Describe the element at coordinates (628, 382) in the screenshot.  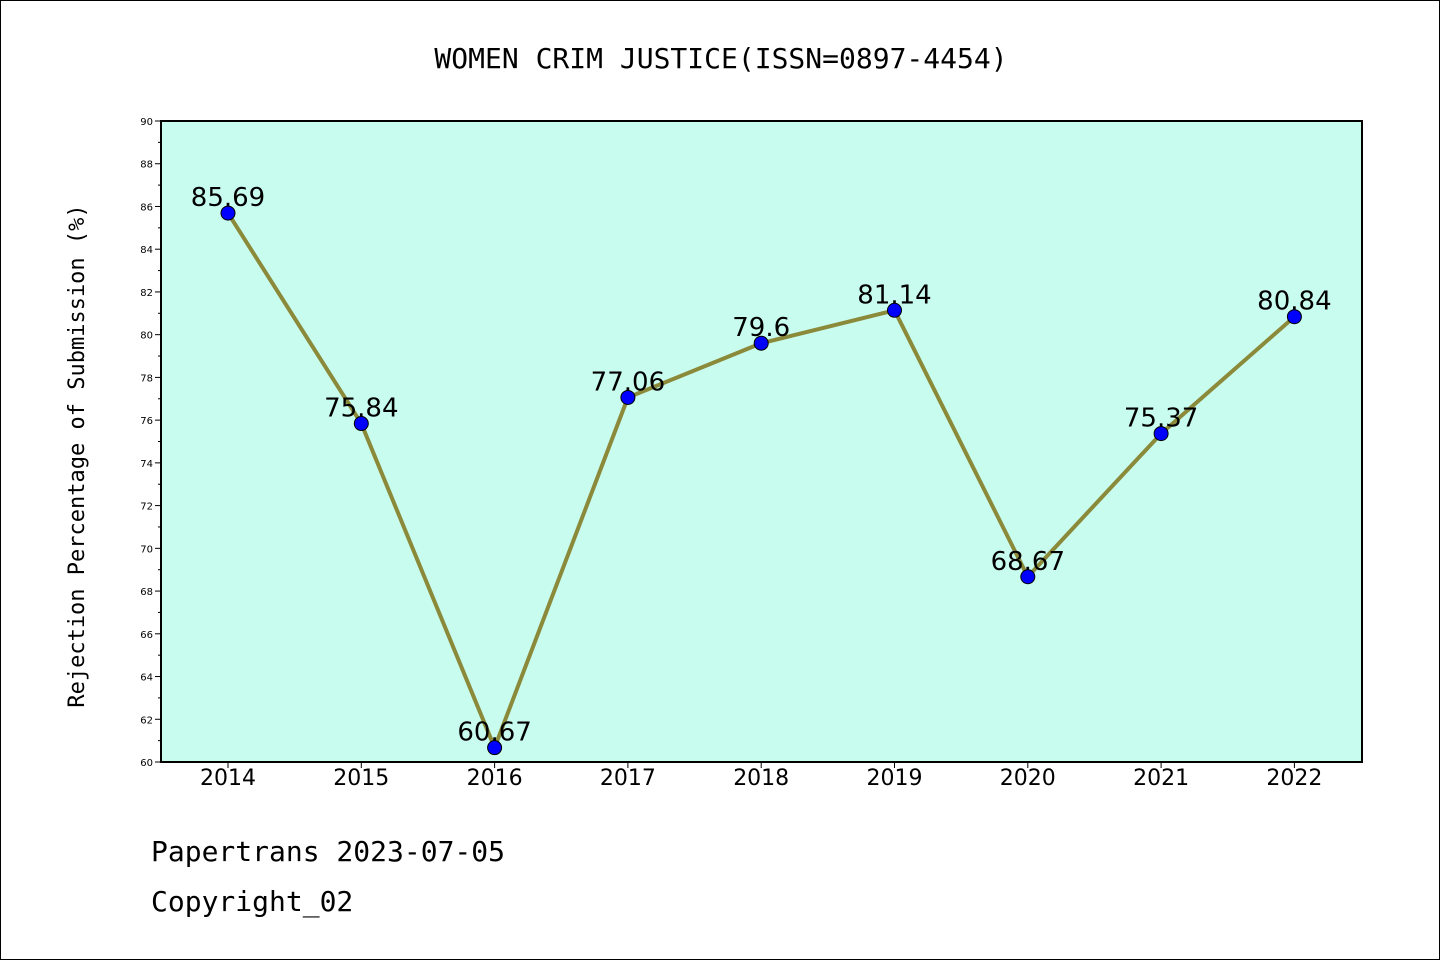
I see `data-label: 77.06` at that location.